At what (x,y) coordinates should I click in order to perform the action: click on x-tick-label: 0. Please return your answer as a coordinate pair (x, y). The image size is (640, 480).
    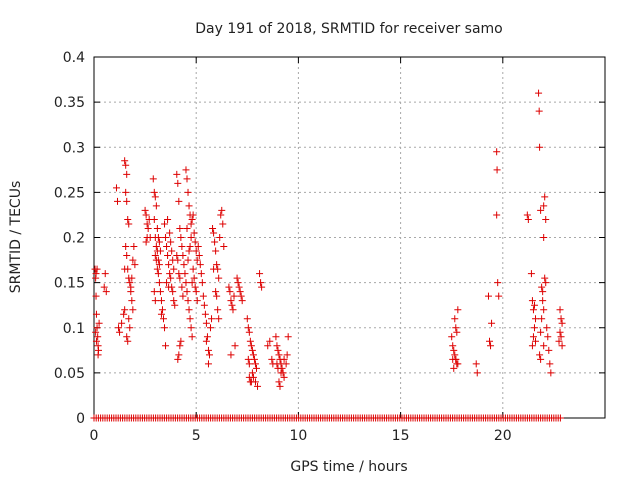
    Looking at the image, I should click on (94, 436).